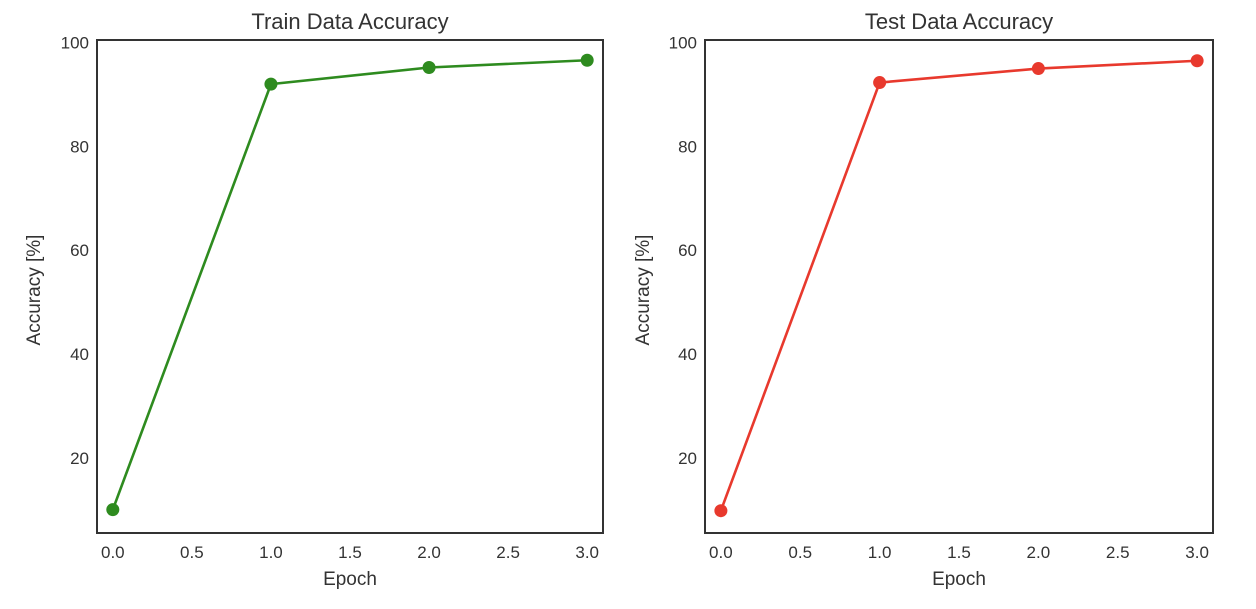 The height and width of the screenshot is (609, 1256). What do you see at coordinates (349, 21) in the screenshot?
I see `chart-title: Train Data Accuracy` at bounding box center [349, 21].